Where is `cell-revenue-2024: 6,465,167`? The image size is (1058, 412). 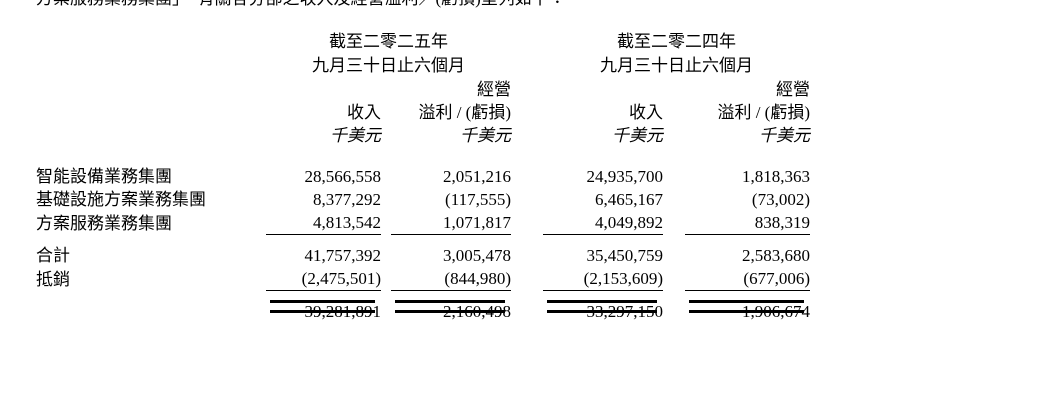 cell-revenue-2024: 6,465,167 is located at coordinates (629, 199).